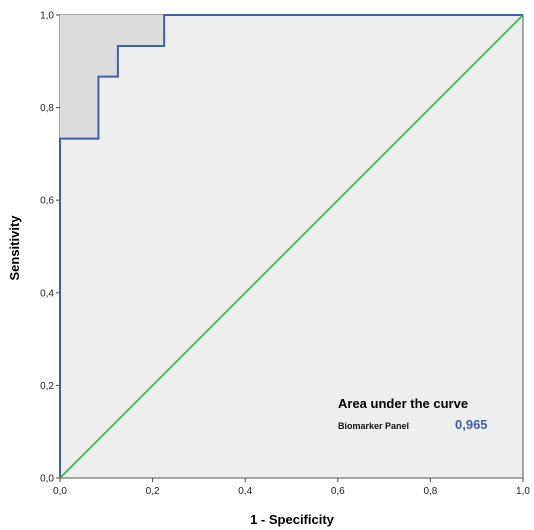  What do you see at coordinates (60, 491) in the screenshot?
I see `x-tick-label: 0,0` at bounding box center [60, 491].